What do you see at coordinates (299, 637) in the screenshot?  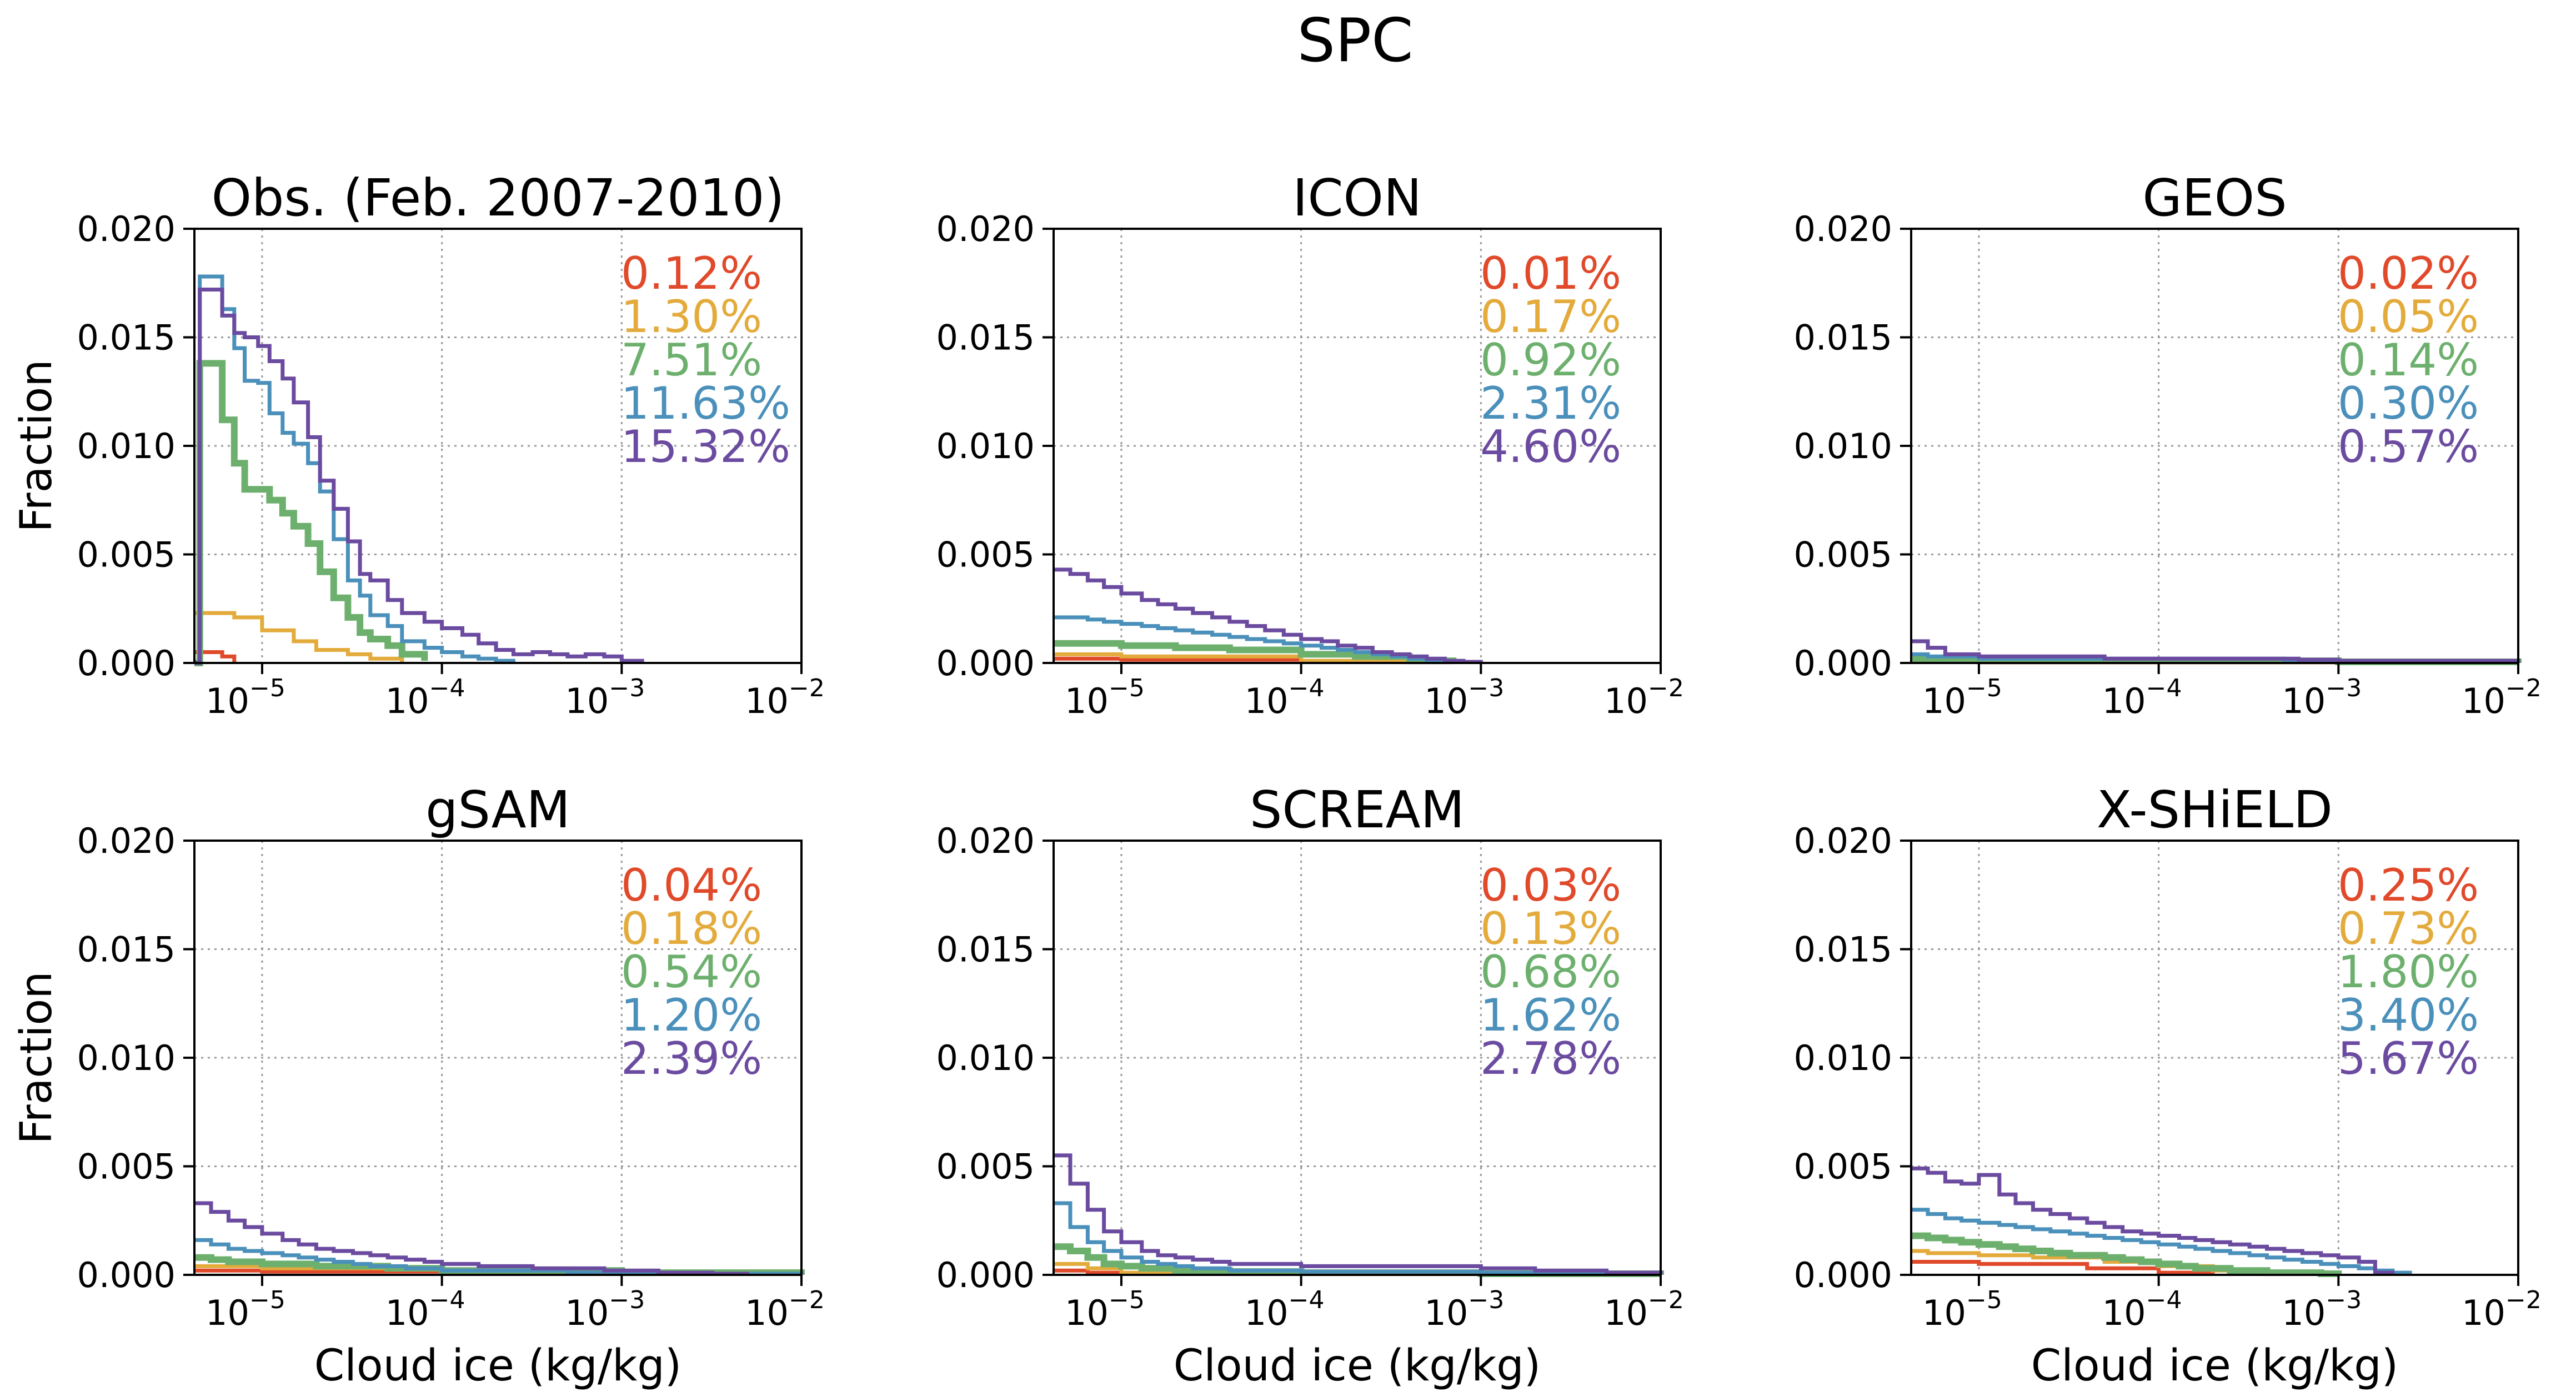 I see `series-line-orange` at bounding box center [299, 637].